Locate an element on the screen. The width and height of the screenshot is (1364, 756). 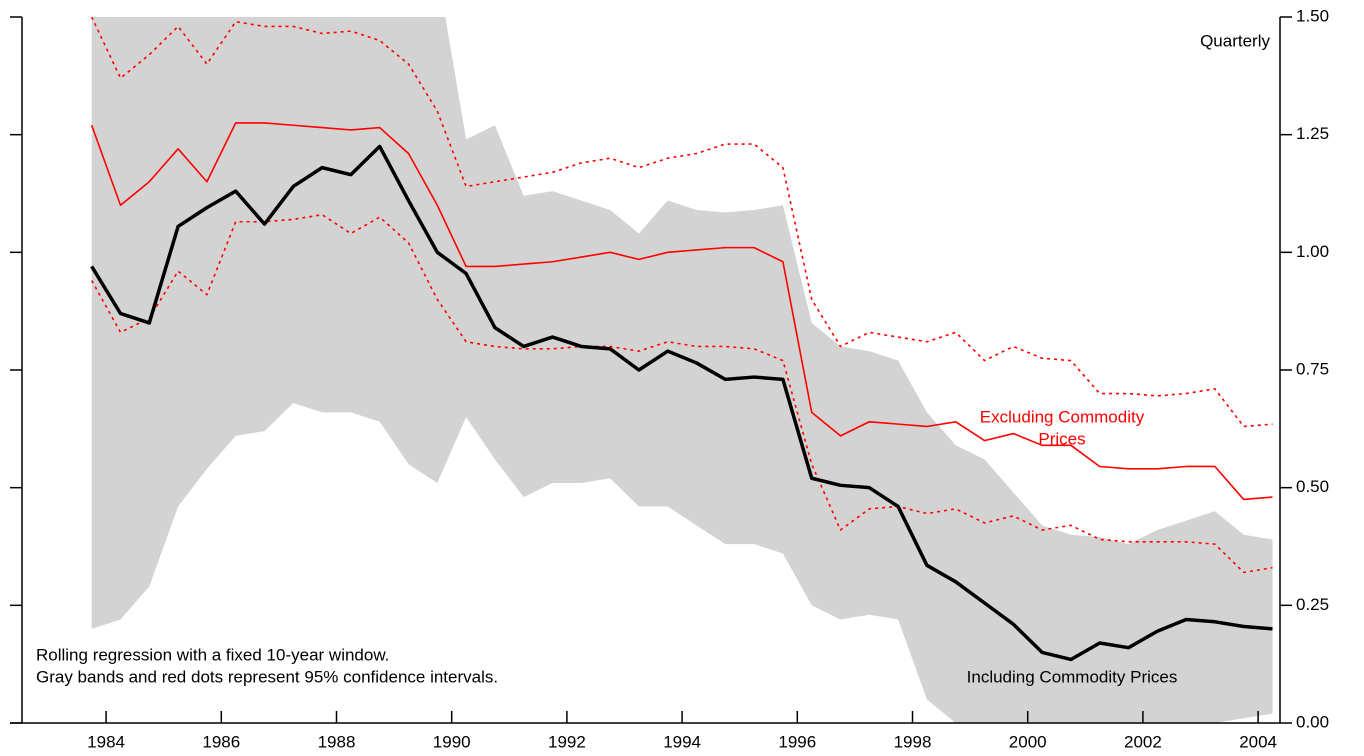
series-label: Excluding Commodity is located at coordinates (1062, 416).